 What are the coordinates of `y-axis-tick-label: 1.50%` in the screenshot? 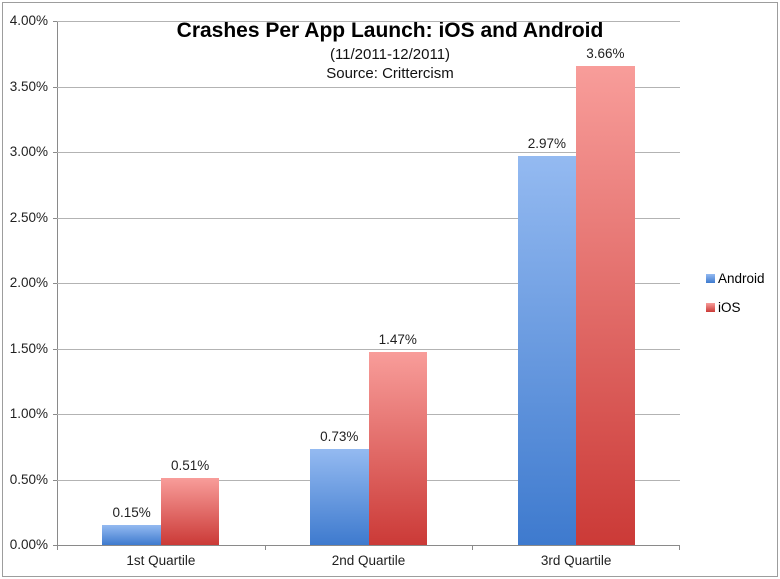 It's located at (28, 348).